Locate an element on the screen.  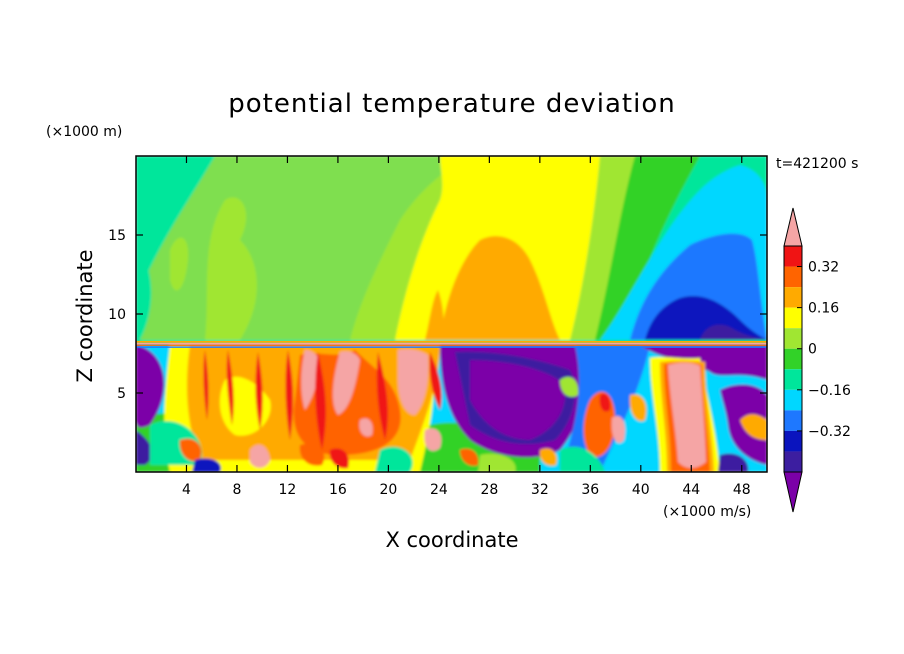
region-upper-mint-edge is located at coordinates (175, 228).